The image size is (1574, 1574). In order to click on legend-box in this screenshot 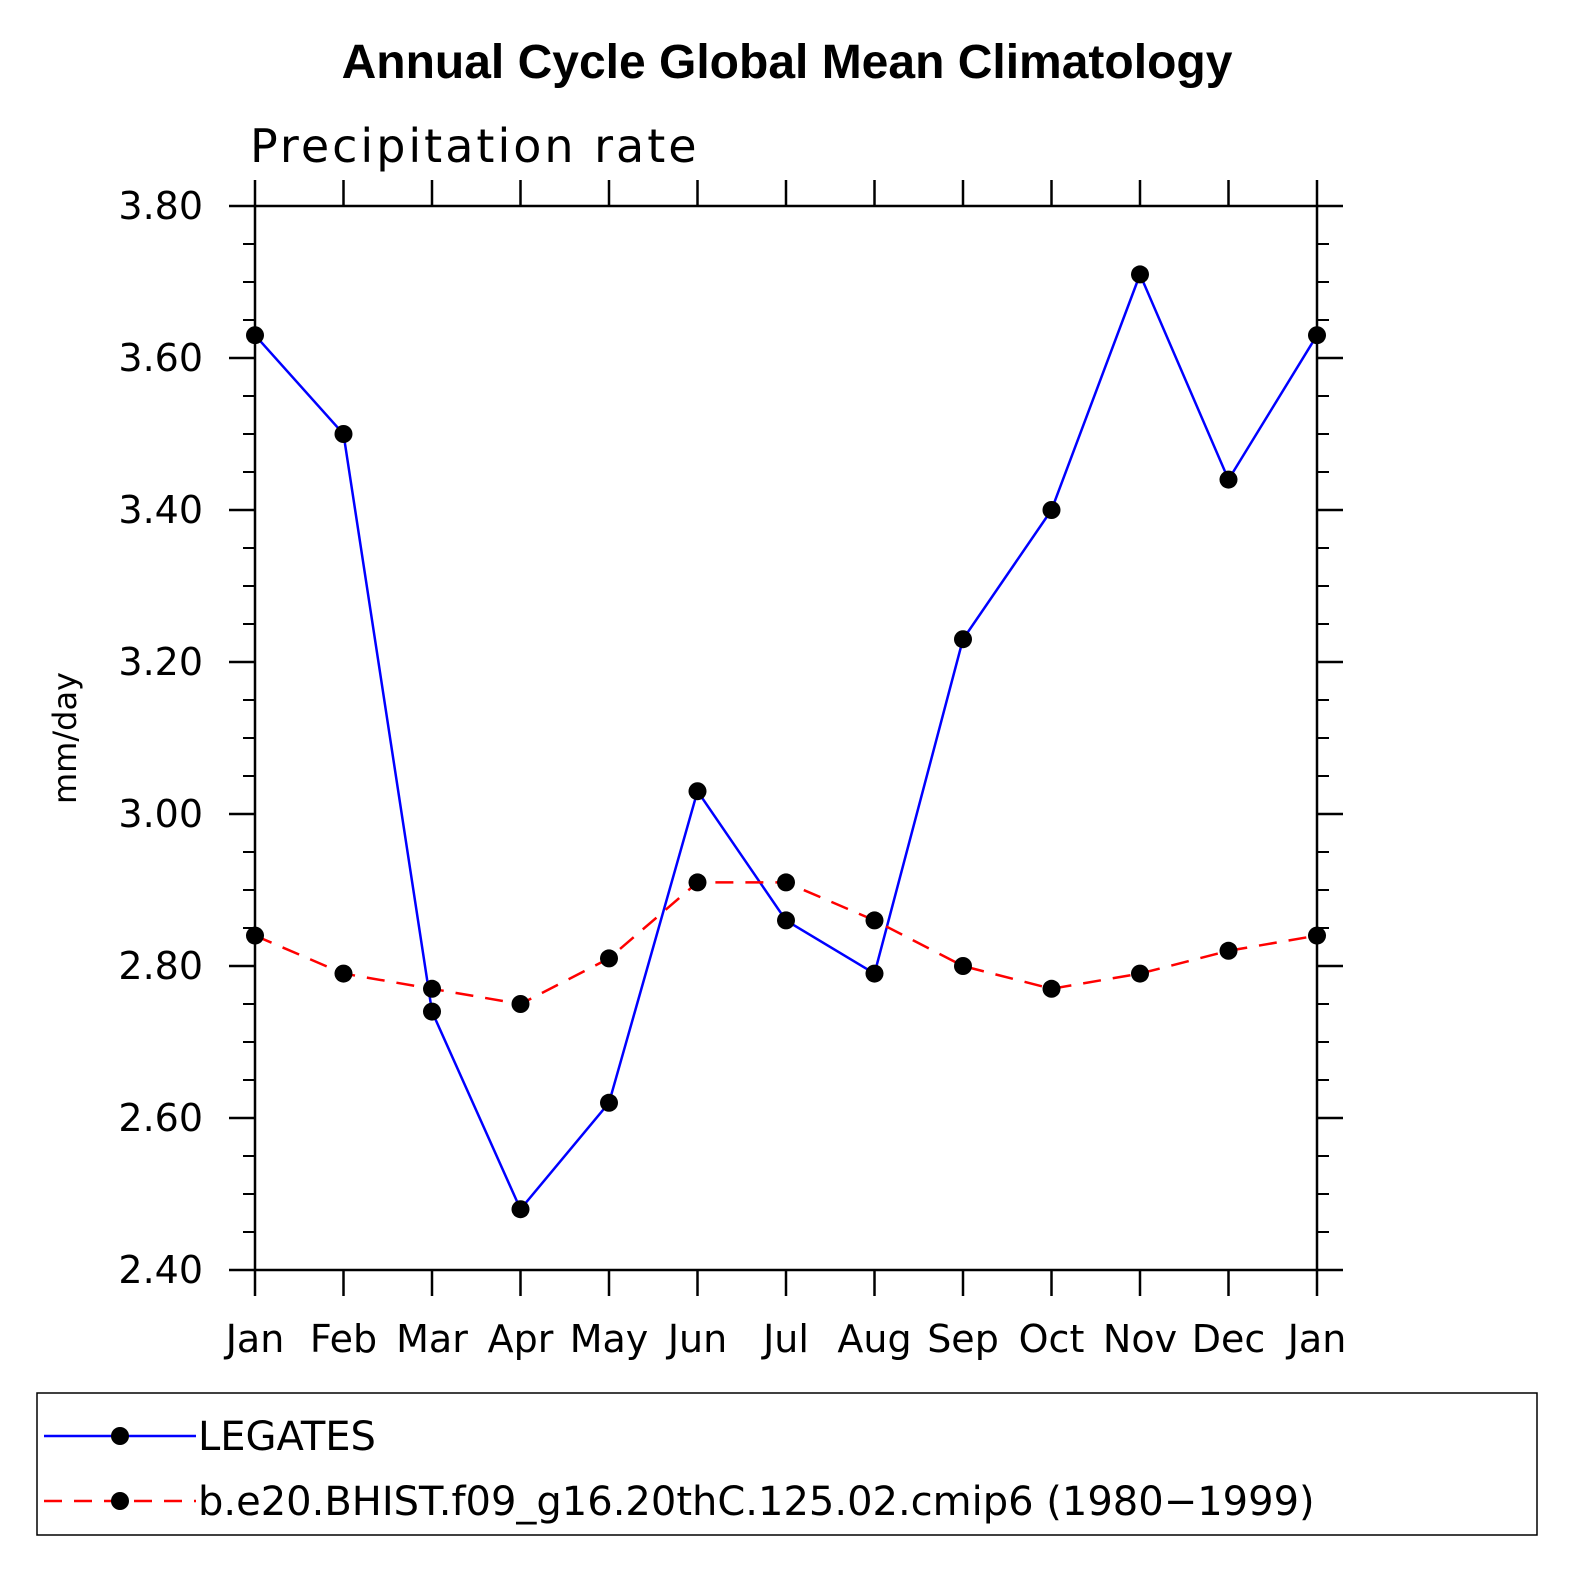, I will do `click(787, 1464)`.